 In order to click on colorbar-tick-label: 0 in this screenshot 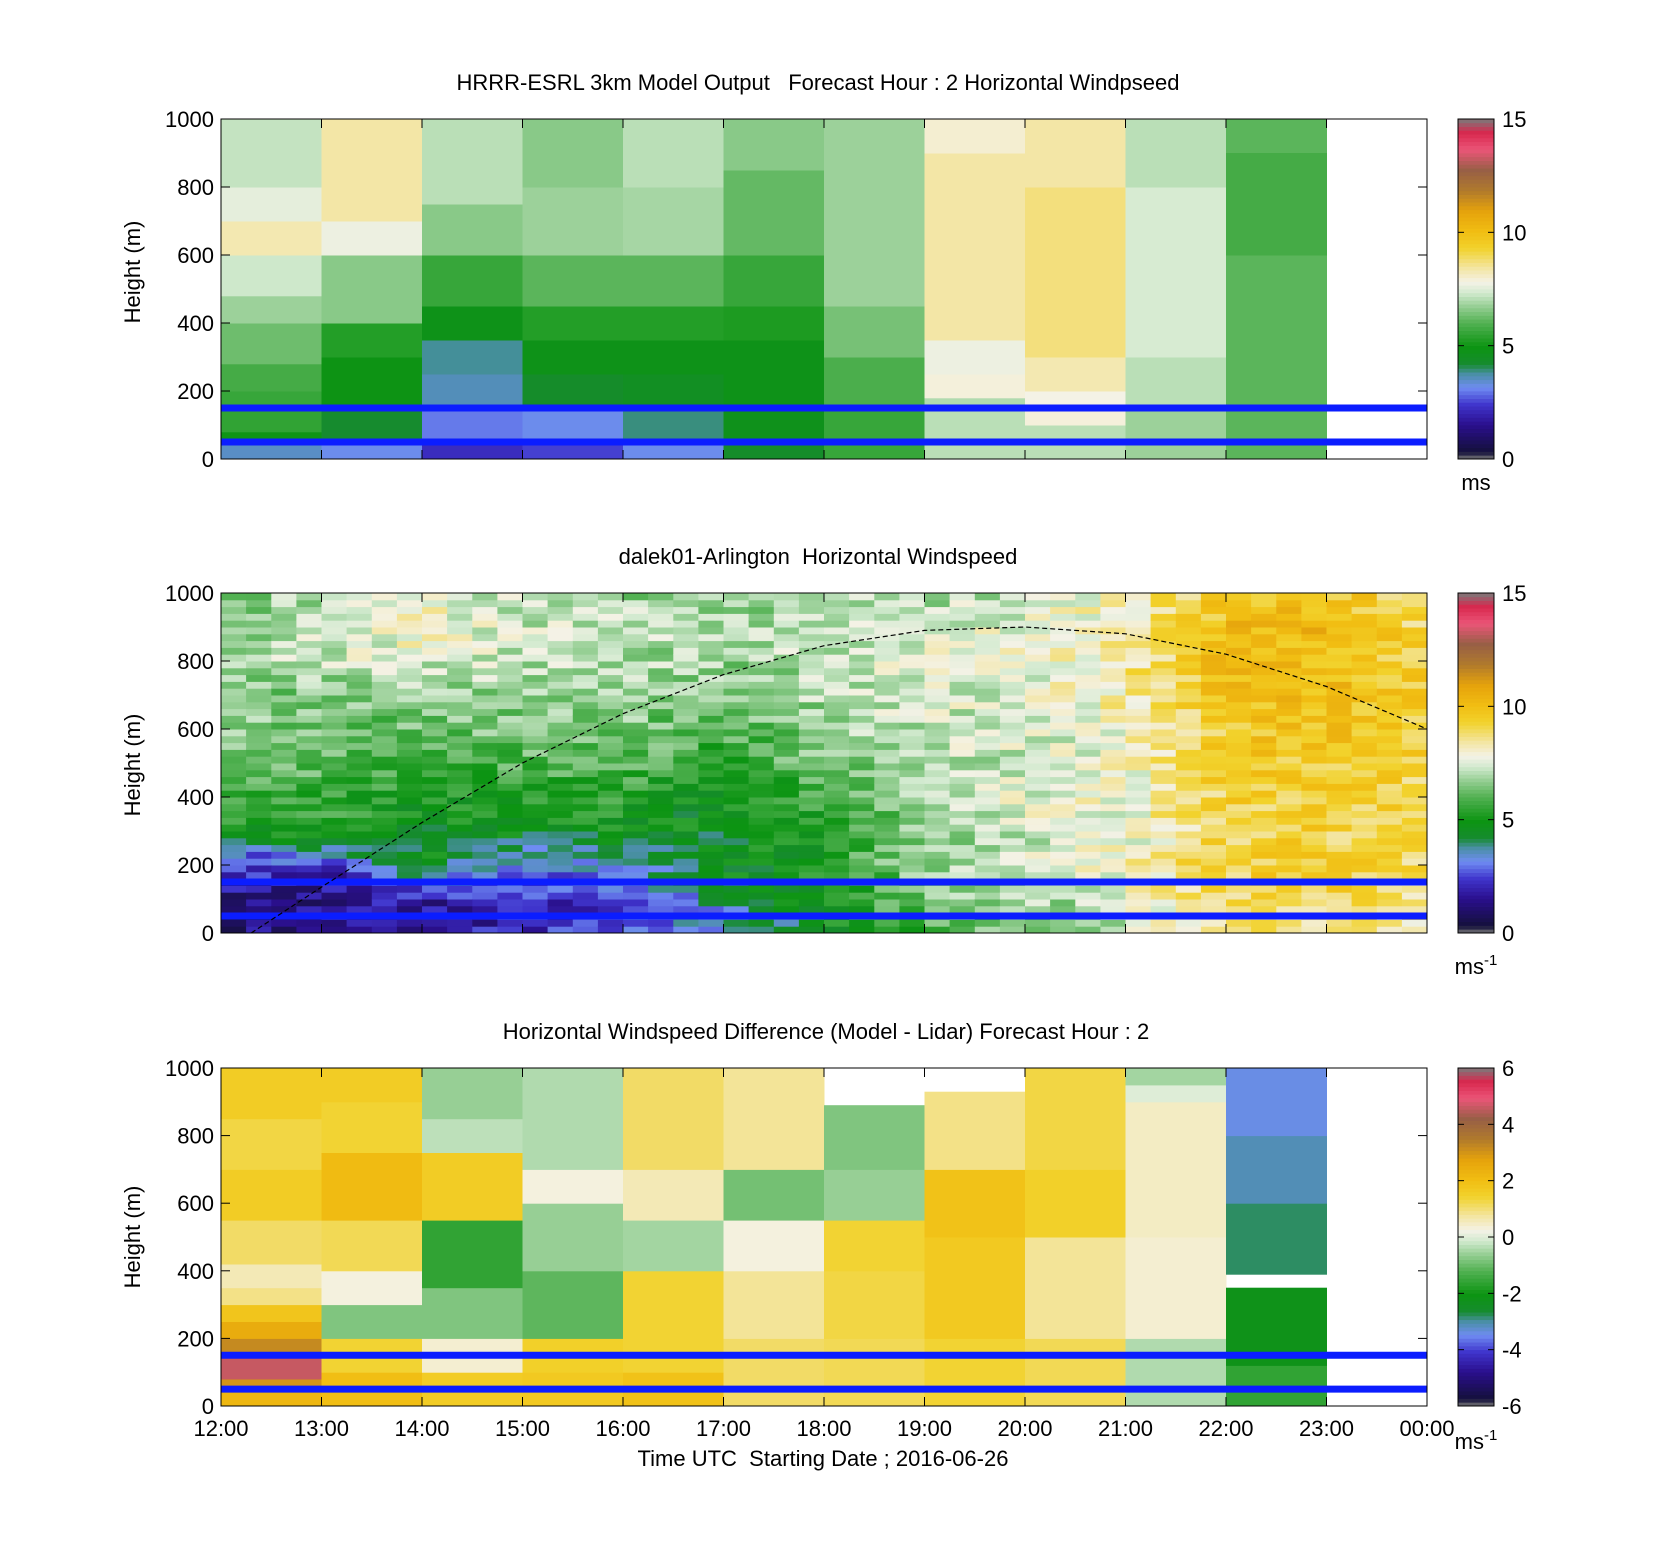, I will do `click(1508, 1237)`.